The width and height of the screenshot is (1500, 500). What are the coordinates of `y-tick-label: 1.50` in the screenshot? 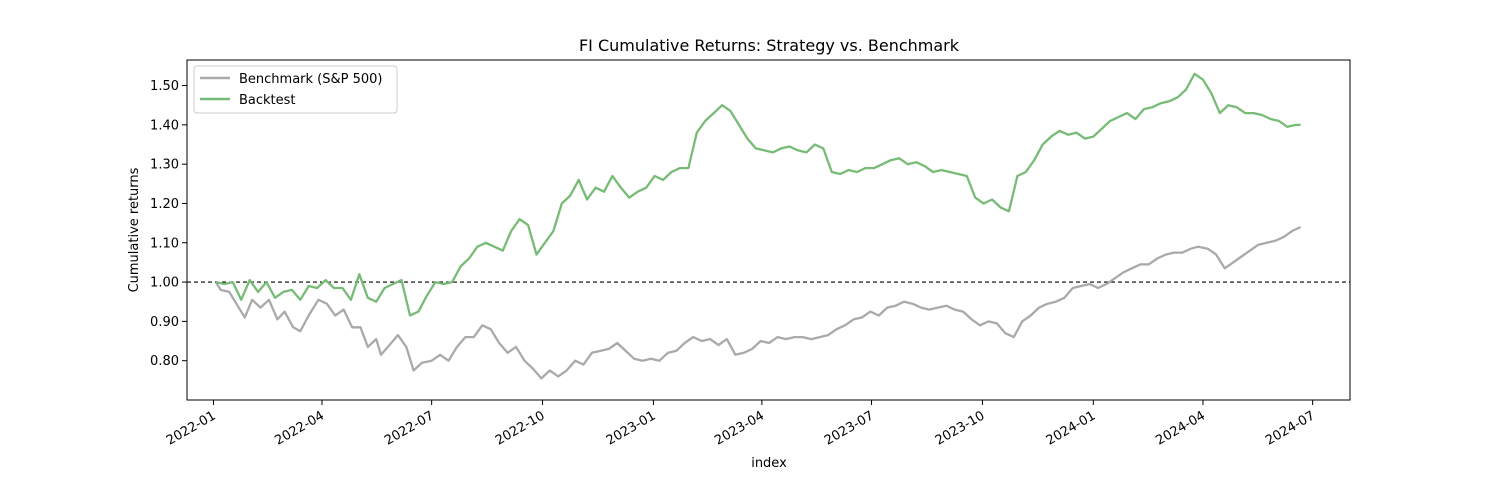 It's located at (164, 86).